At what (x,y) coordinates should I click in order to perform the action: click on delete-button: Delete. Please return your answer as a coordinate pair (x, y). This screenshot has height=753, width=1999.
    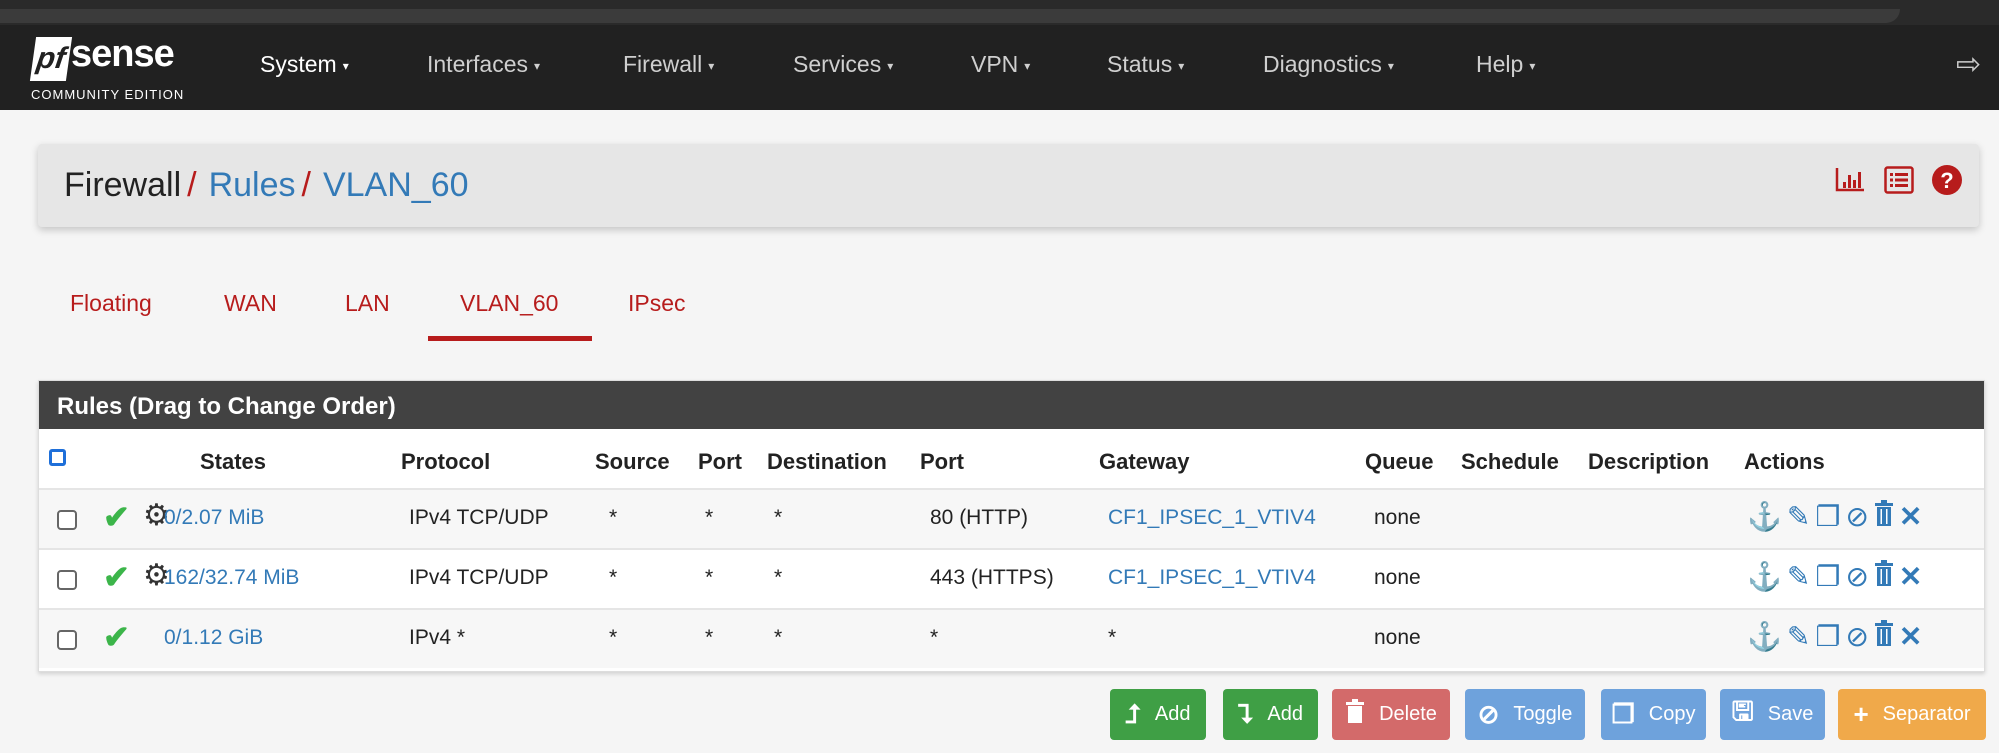
    Looking at the image, I should click on (1391, 714).